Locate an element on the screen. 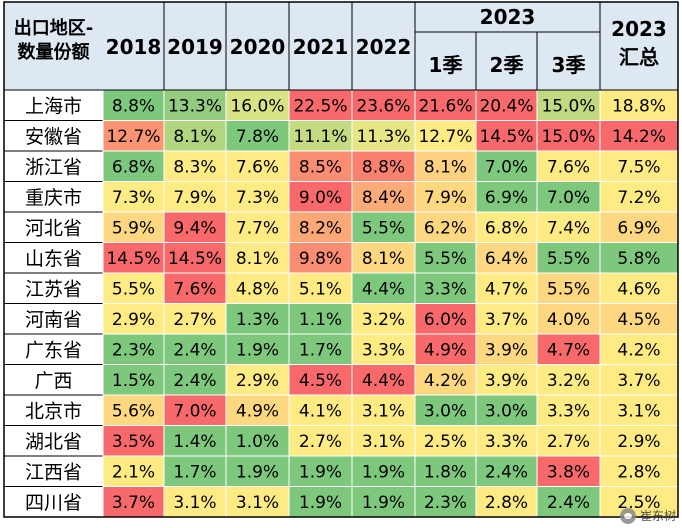 This screenshot has width=682, height=528. row-label: 山东省 is located at coordinates (53, 259).